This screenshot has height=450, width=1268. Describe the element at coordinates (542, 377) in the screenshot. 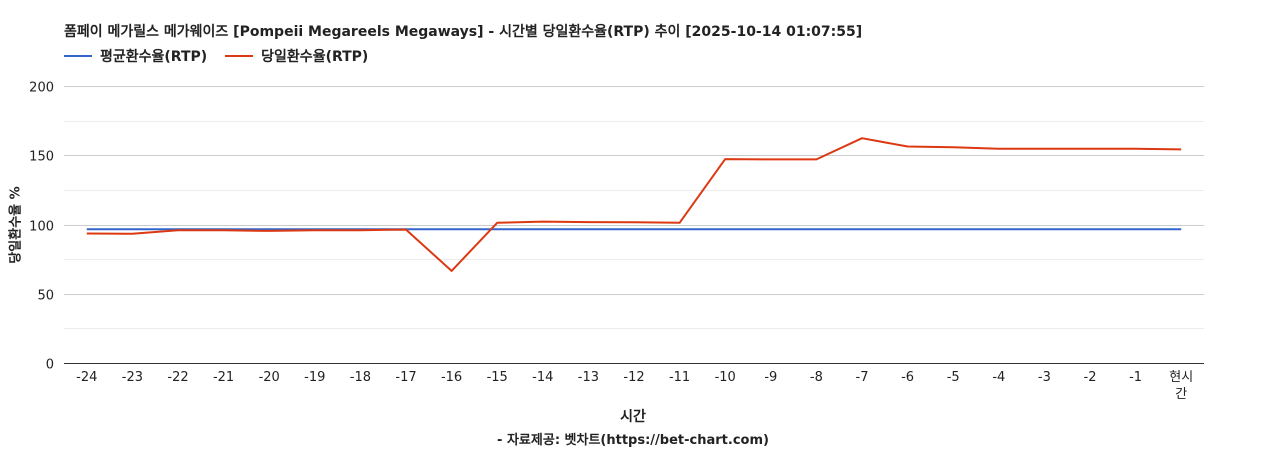

I see `x-tick-label: -14` at that location.